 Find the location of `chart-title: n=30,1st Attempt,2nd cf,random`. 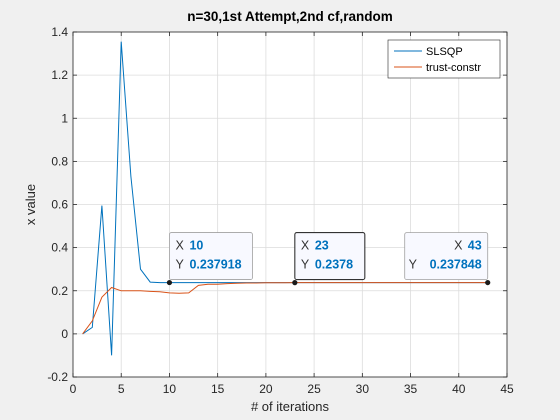

chart-title: n=30,1st Attempt,2nd cf,random is located at coordinates (289, 16).